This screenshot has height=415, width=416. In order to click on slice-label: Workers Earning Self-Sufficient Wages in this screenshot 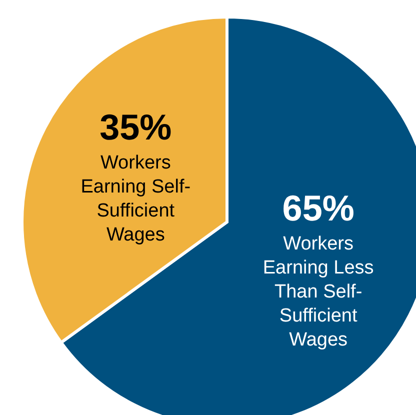, I will do `click(135, 199)`.